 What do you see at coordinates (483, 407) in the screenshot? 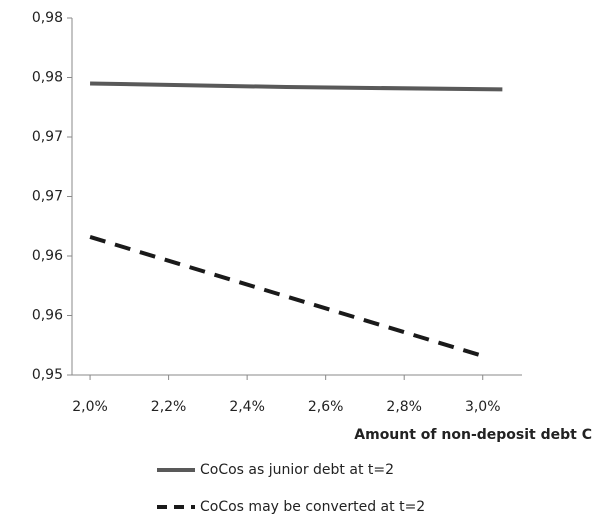
I see `x-tick-label: 3,0%` at bounding box center [483, 407].